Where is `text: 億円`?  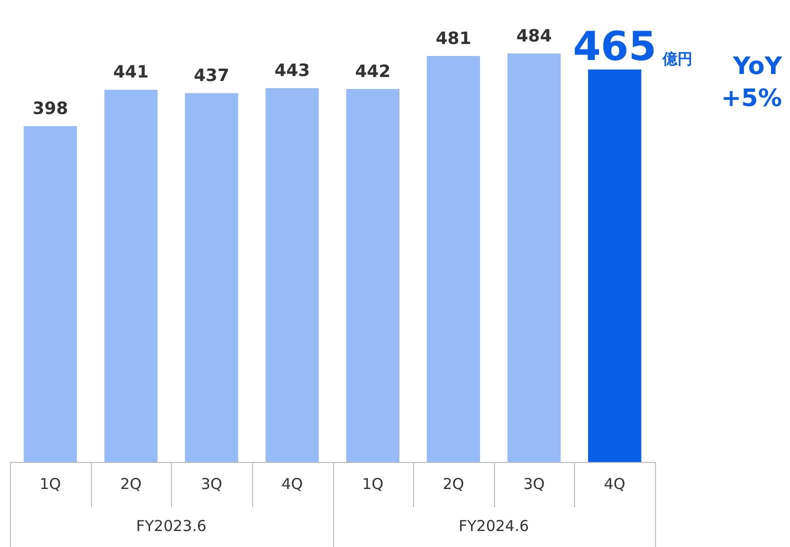
text: 億円 is located at coordinates (676, 59).